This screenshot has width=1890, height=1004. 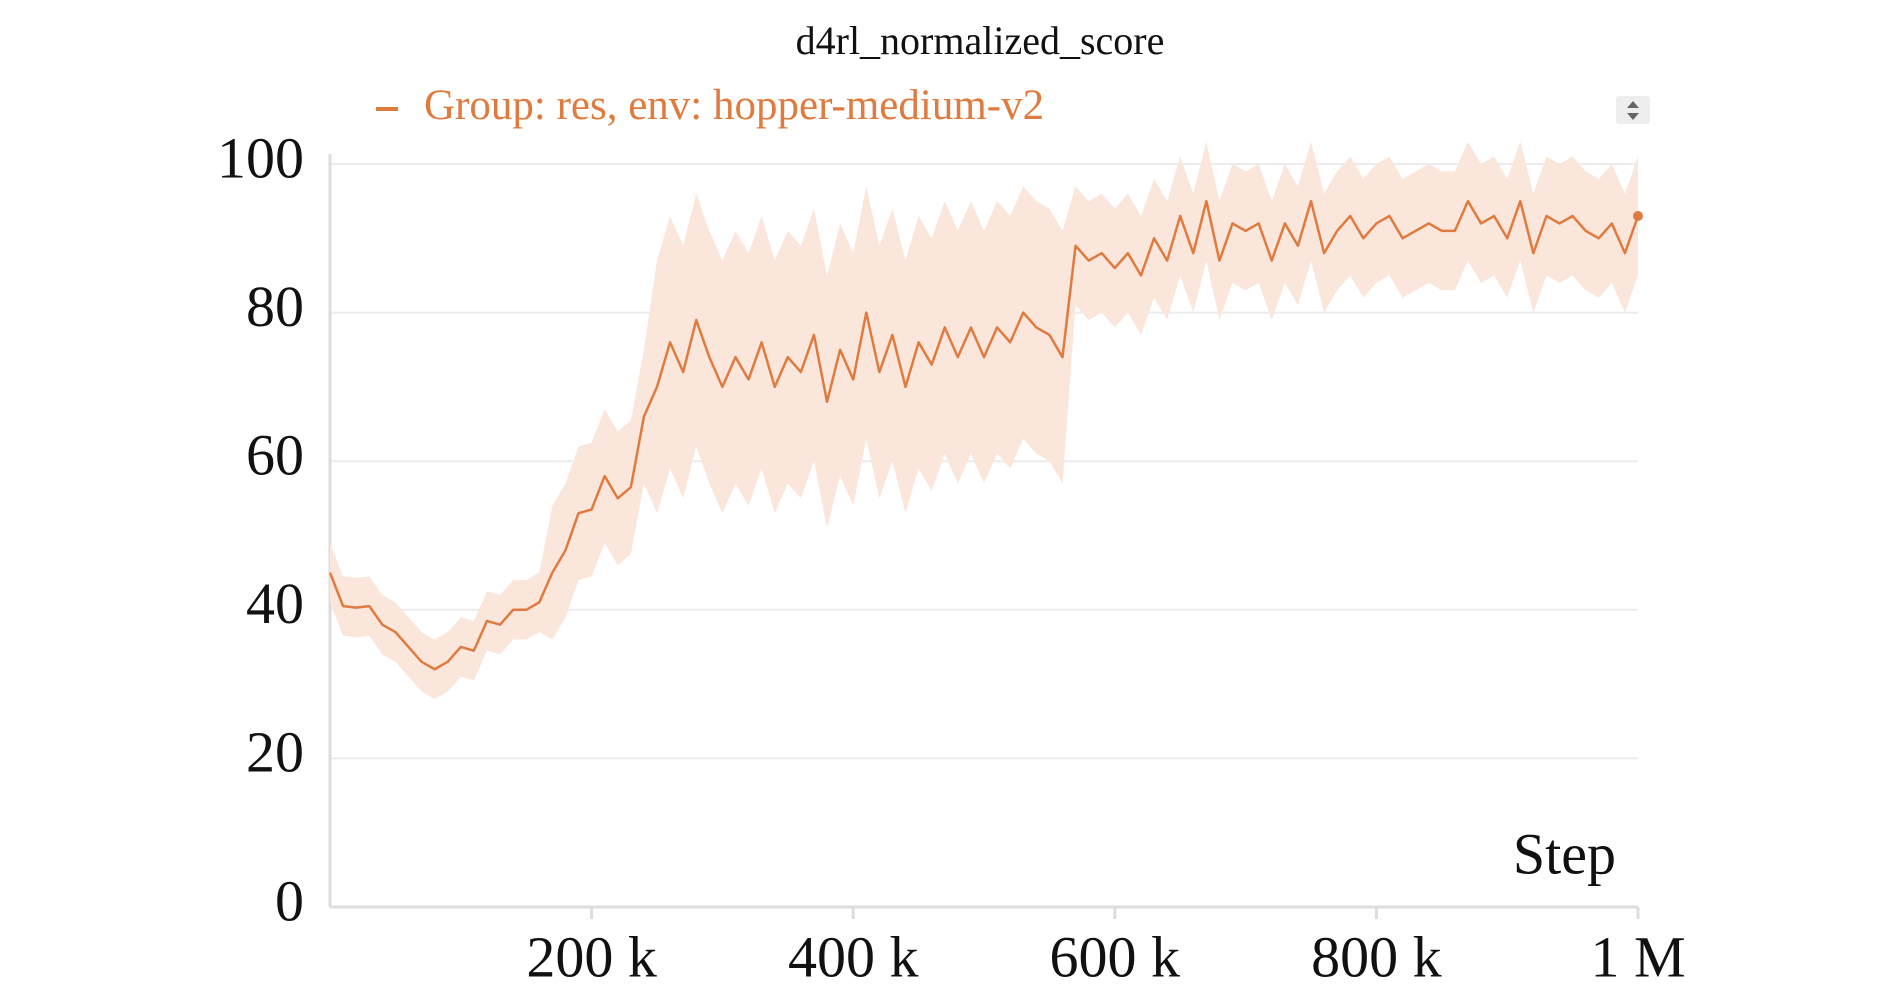 I want to click on y-tick-label: 0, so click(x=289, y=900).